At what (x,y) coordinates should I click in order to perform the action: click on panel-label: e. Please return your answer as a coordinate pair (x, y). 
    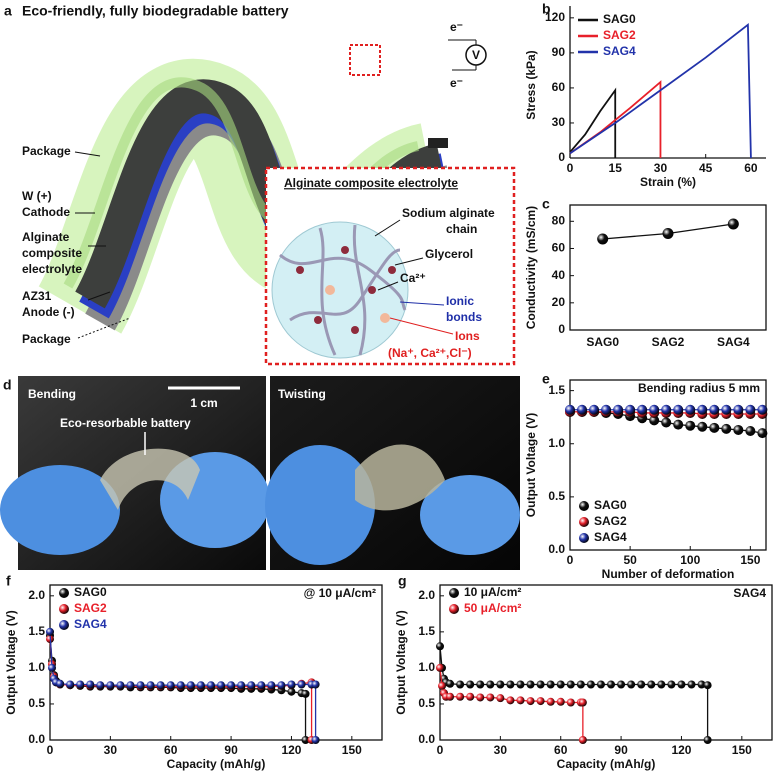
    Looking at the image, I should click on (546, 379).